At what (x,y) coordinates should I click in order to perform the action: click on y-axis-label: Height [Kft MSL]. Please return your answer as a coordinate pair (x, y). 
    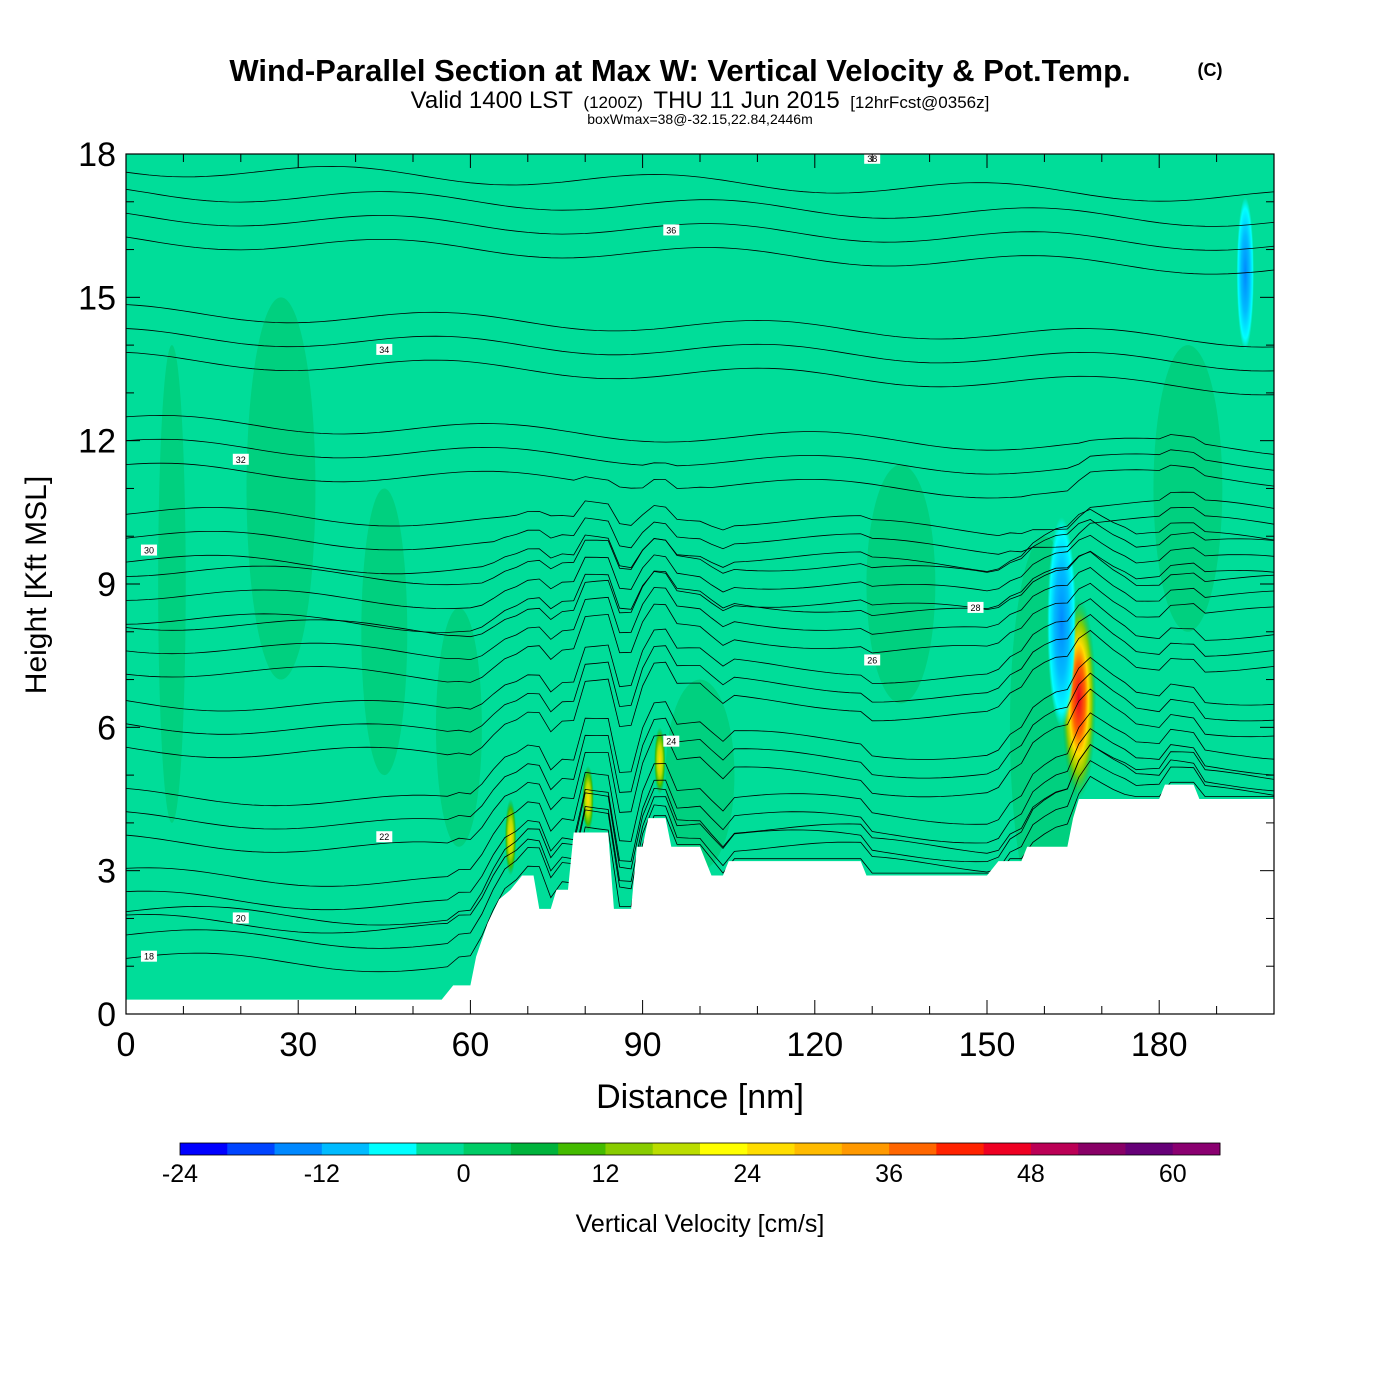
    Looking at the image, I should click on (36, 585).